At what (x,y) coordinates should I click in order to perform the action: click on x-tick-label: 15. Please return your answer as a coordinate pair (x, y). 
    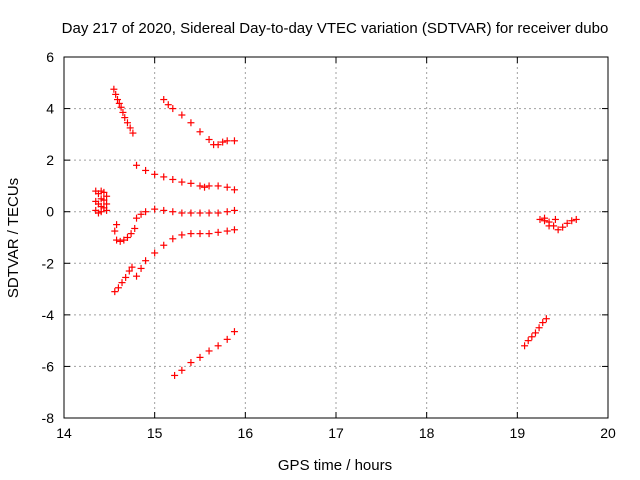
    Looking at the image, I should click on (155, 433).